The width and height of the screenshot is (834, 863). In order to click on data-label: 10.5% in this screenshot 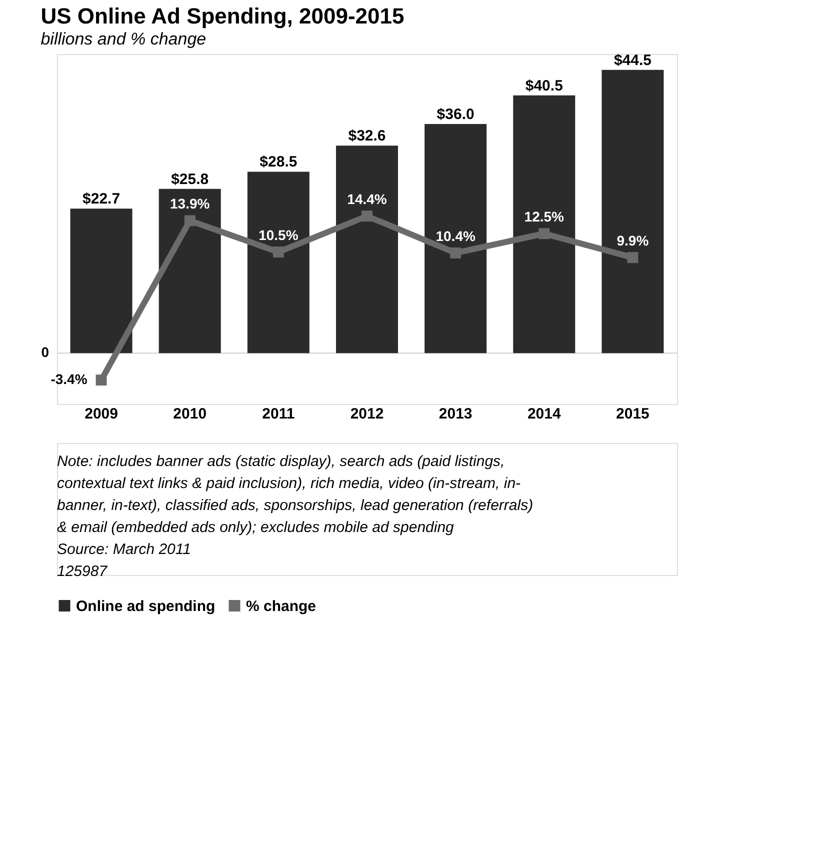, I will do `click(278, 235)`.